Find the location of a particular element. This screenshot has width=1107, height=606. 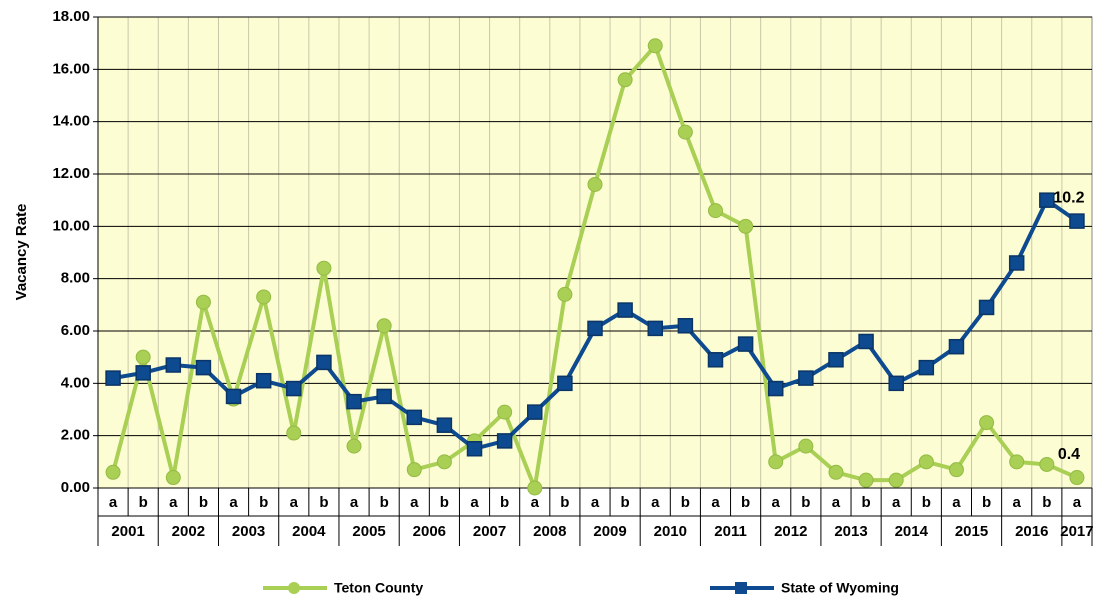

y-tick-label: 18.00 is located at coordinates (71, 16).